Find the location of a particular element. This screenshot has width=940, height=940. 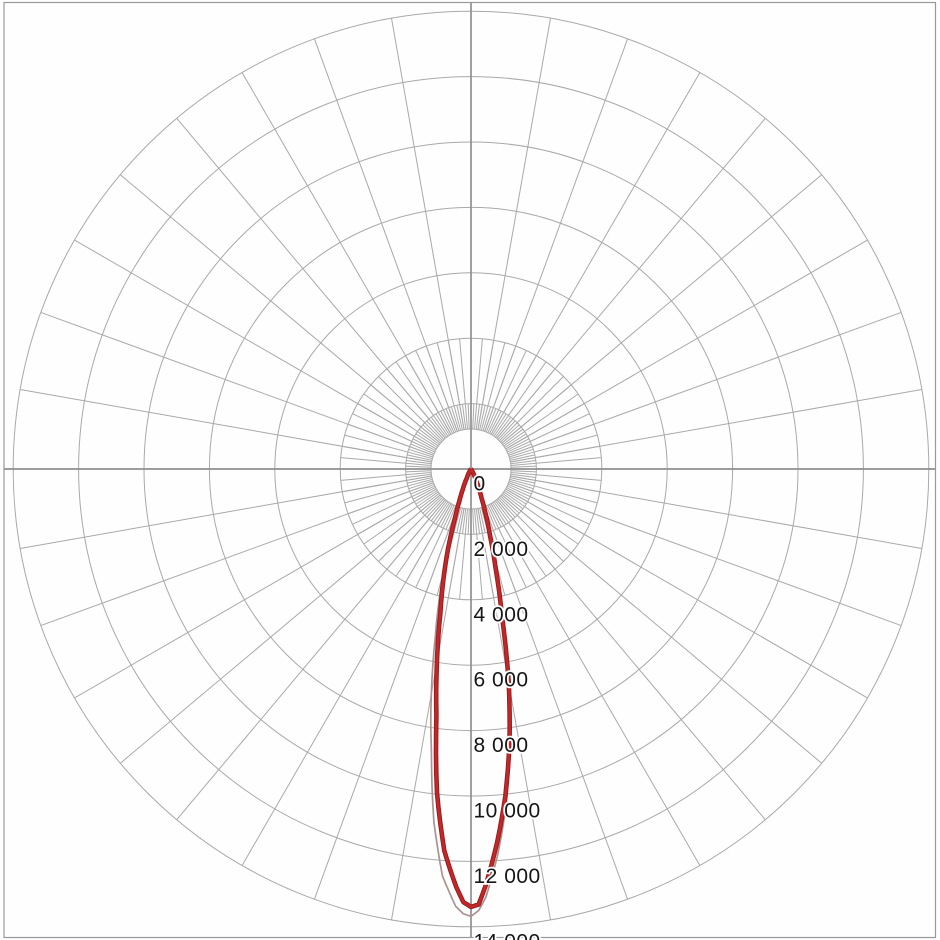

intensity-curve-primary is located at coordinates (472, 688).